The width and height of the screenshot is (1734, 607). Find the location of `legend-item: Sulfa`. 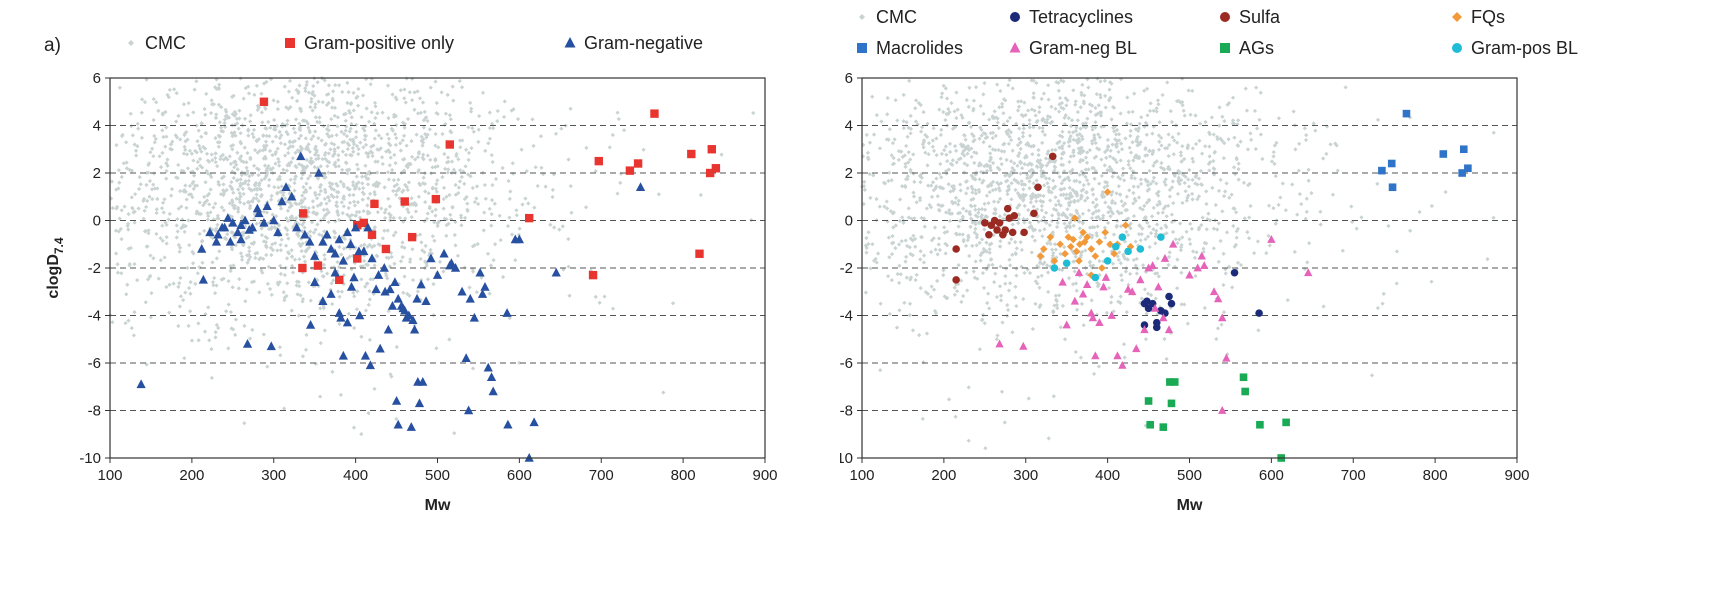

legend-item: Sulfa is located at coordinates (1250, 17).